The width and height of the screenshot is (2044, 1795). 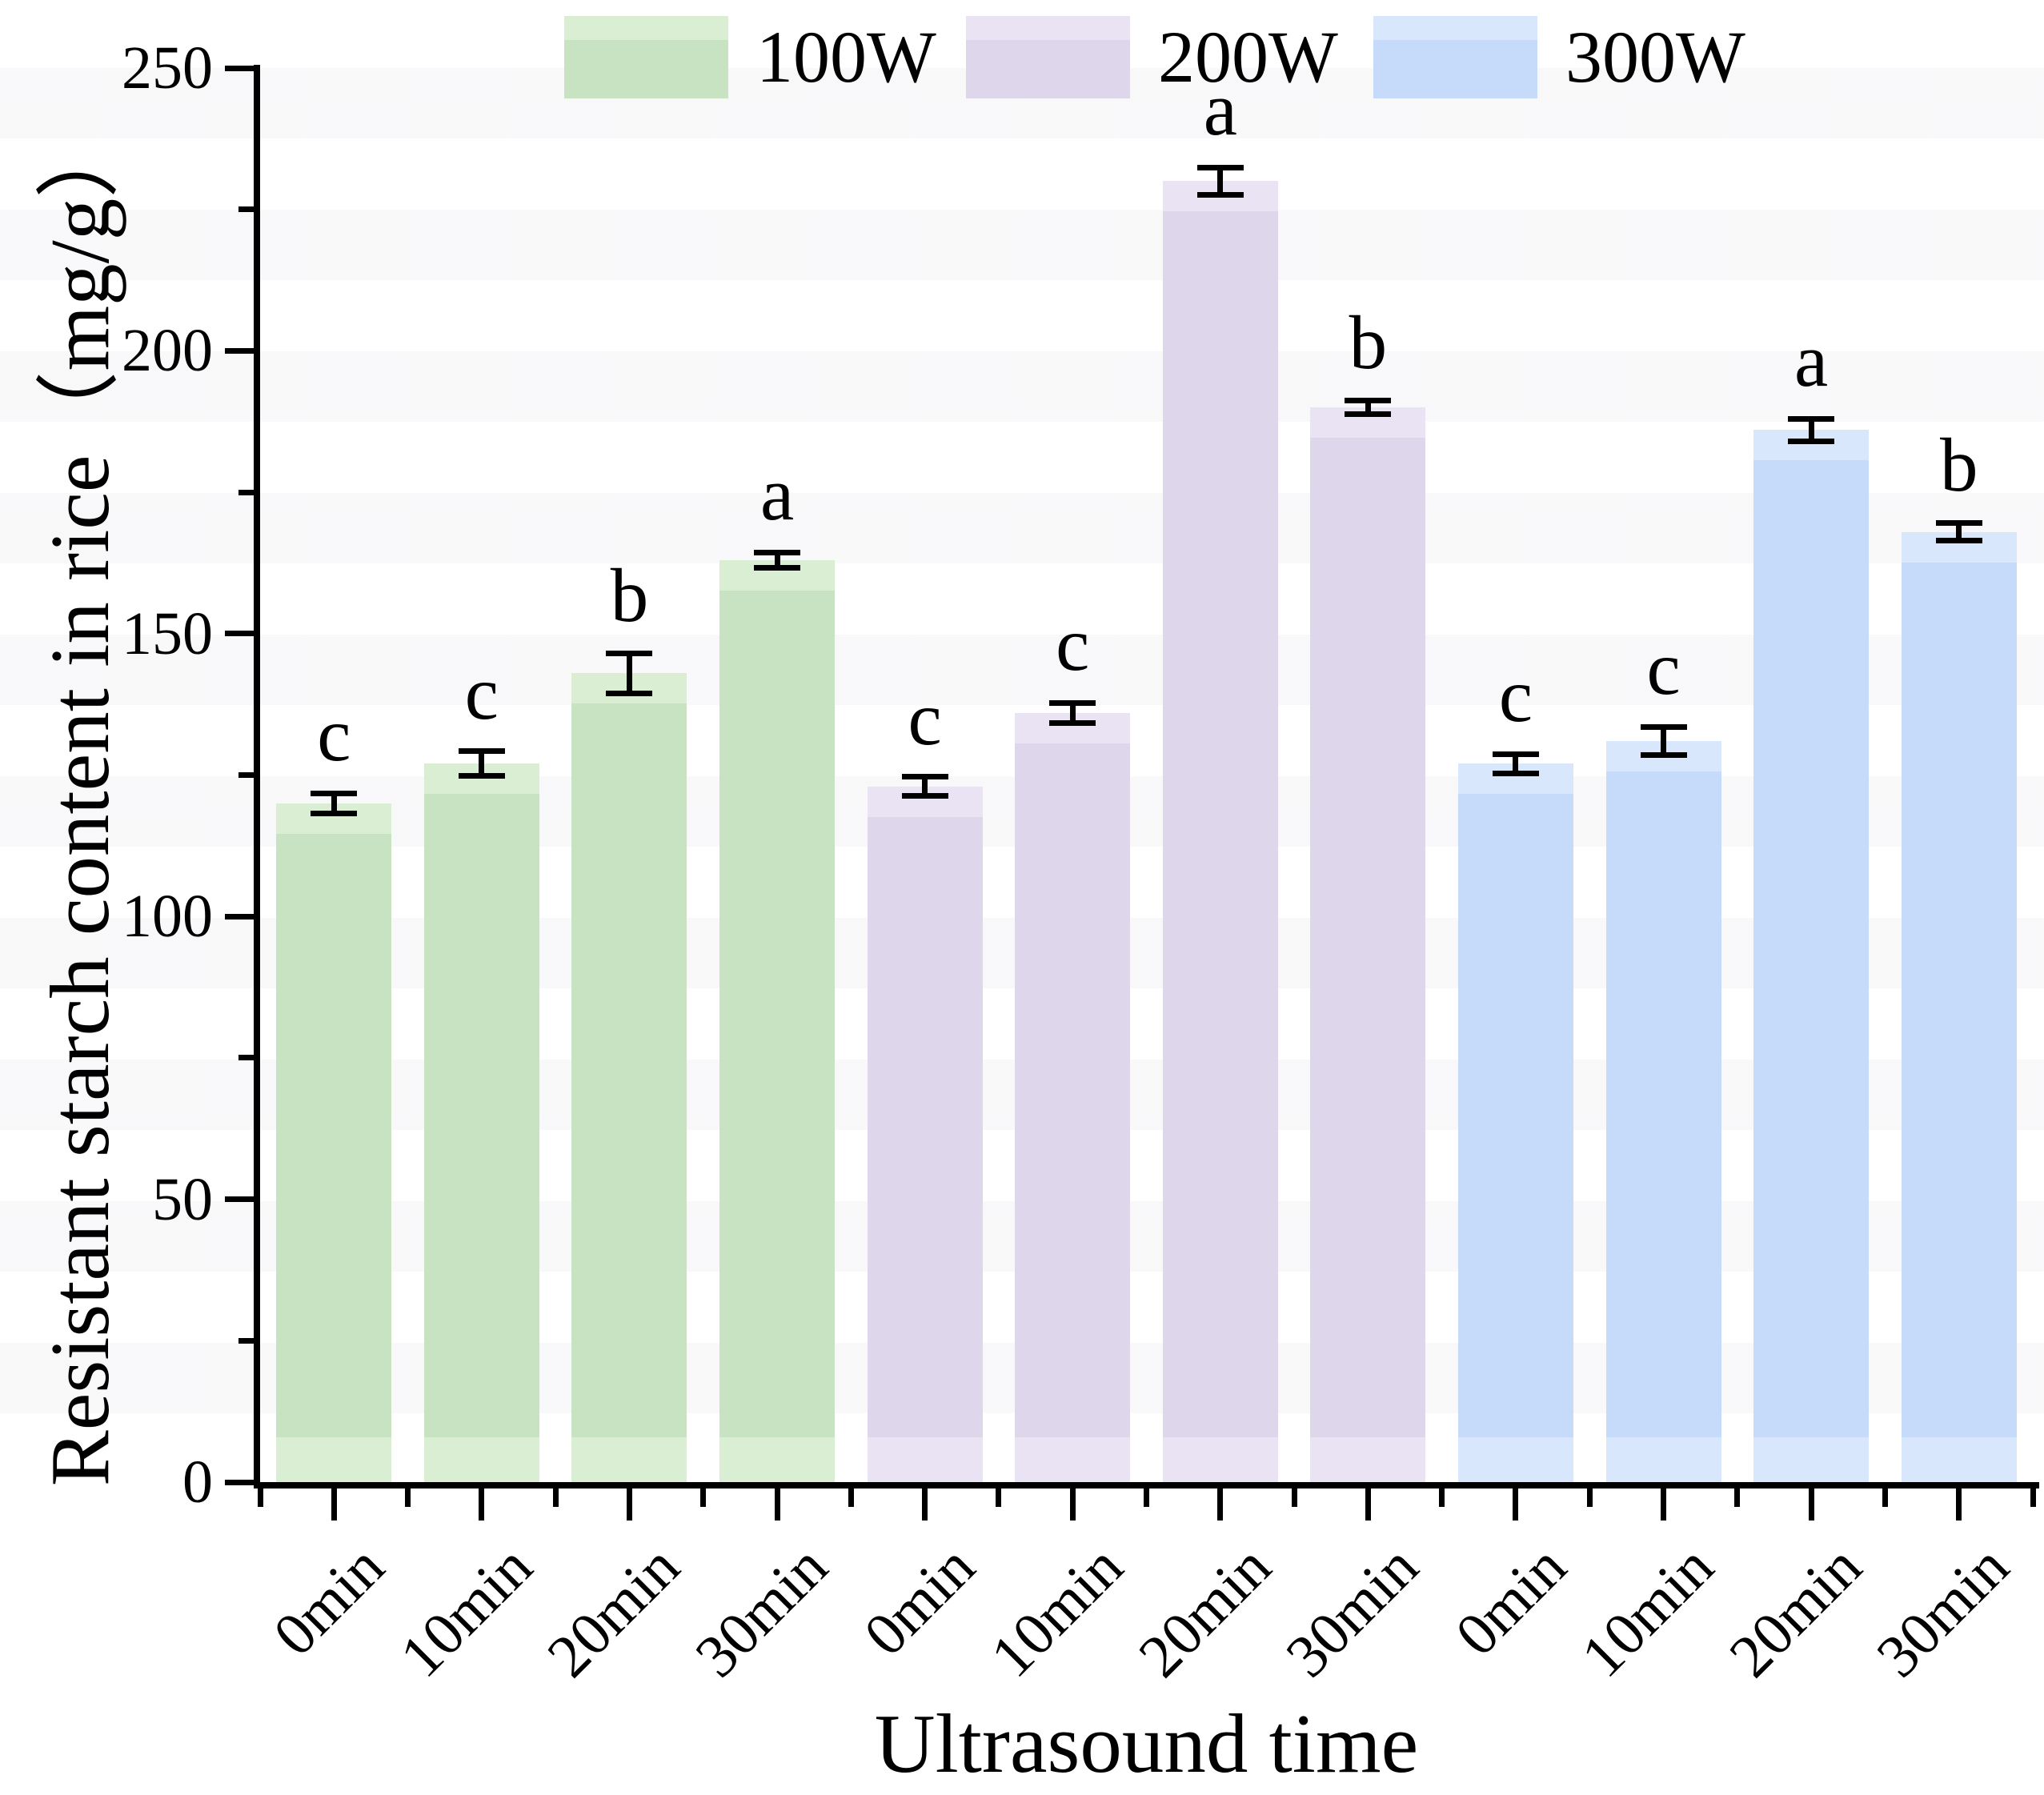 What do you see at coordinates (1073, 1097) in the screenshot?
I see `bar-200W-10min` at bounding box center [1073, 1097].